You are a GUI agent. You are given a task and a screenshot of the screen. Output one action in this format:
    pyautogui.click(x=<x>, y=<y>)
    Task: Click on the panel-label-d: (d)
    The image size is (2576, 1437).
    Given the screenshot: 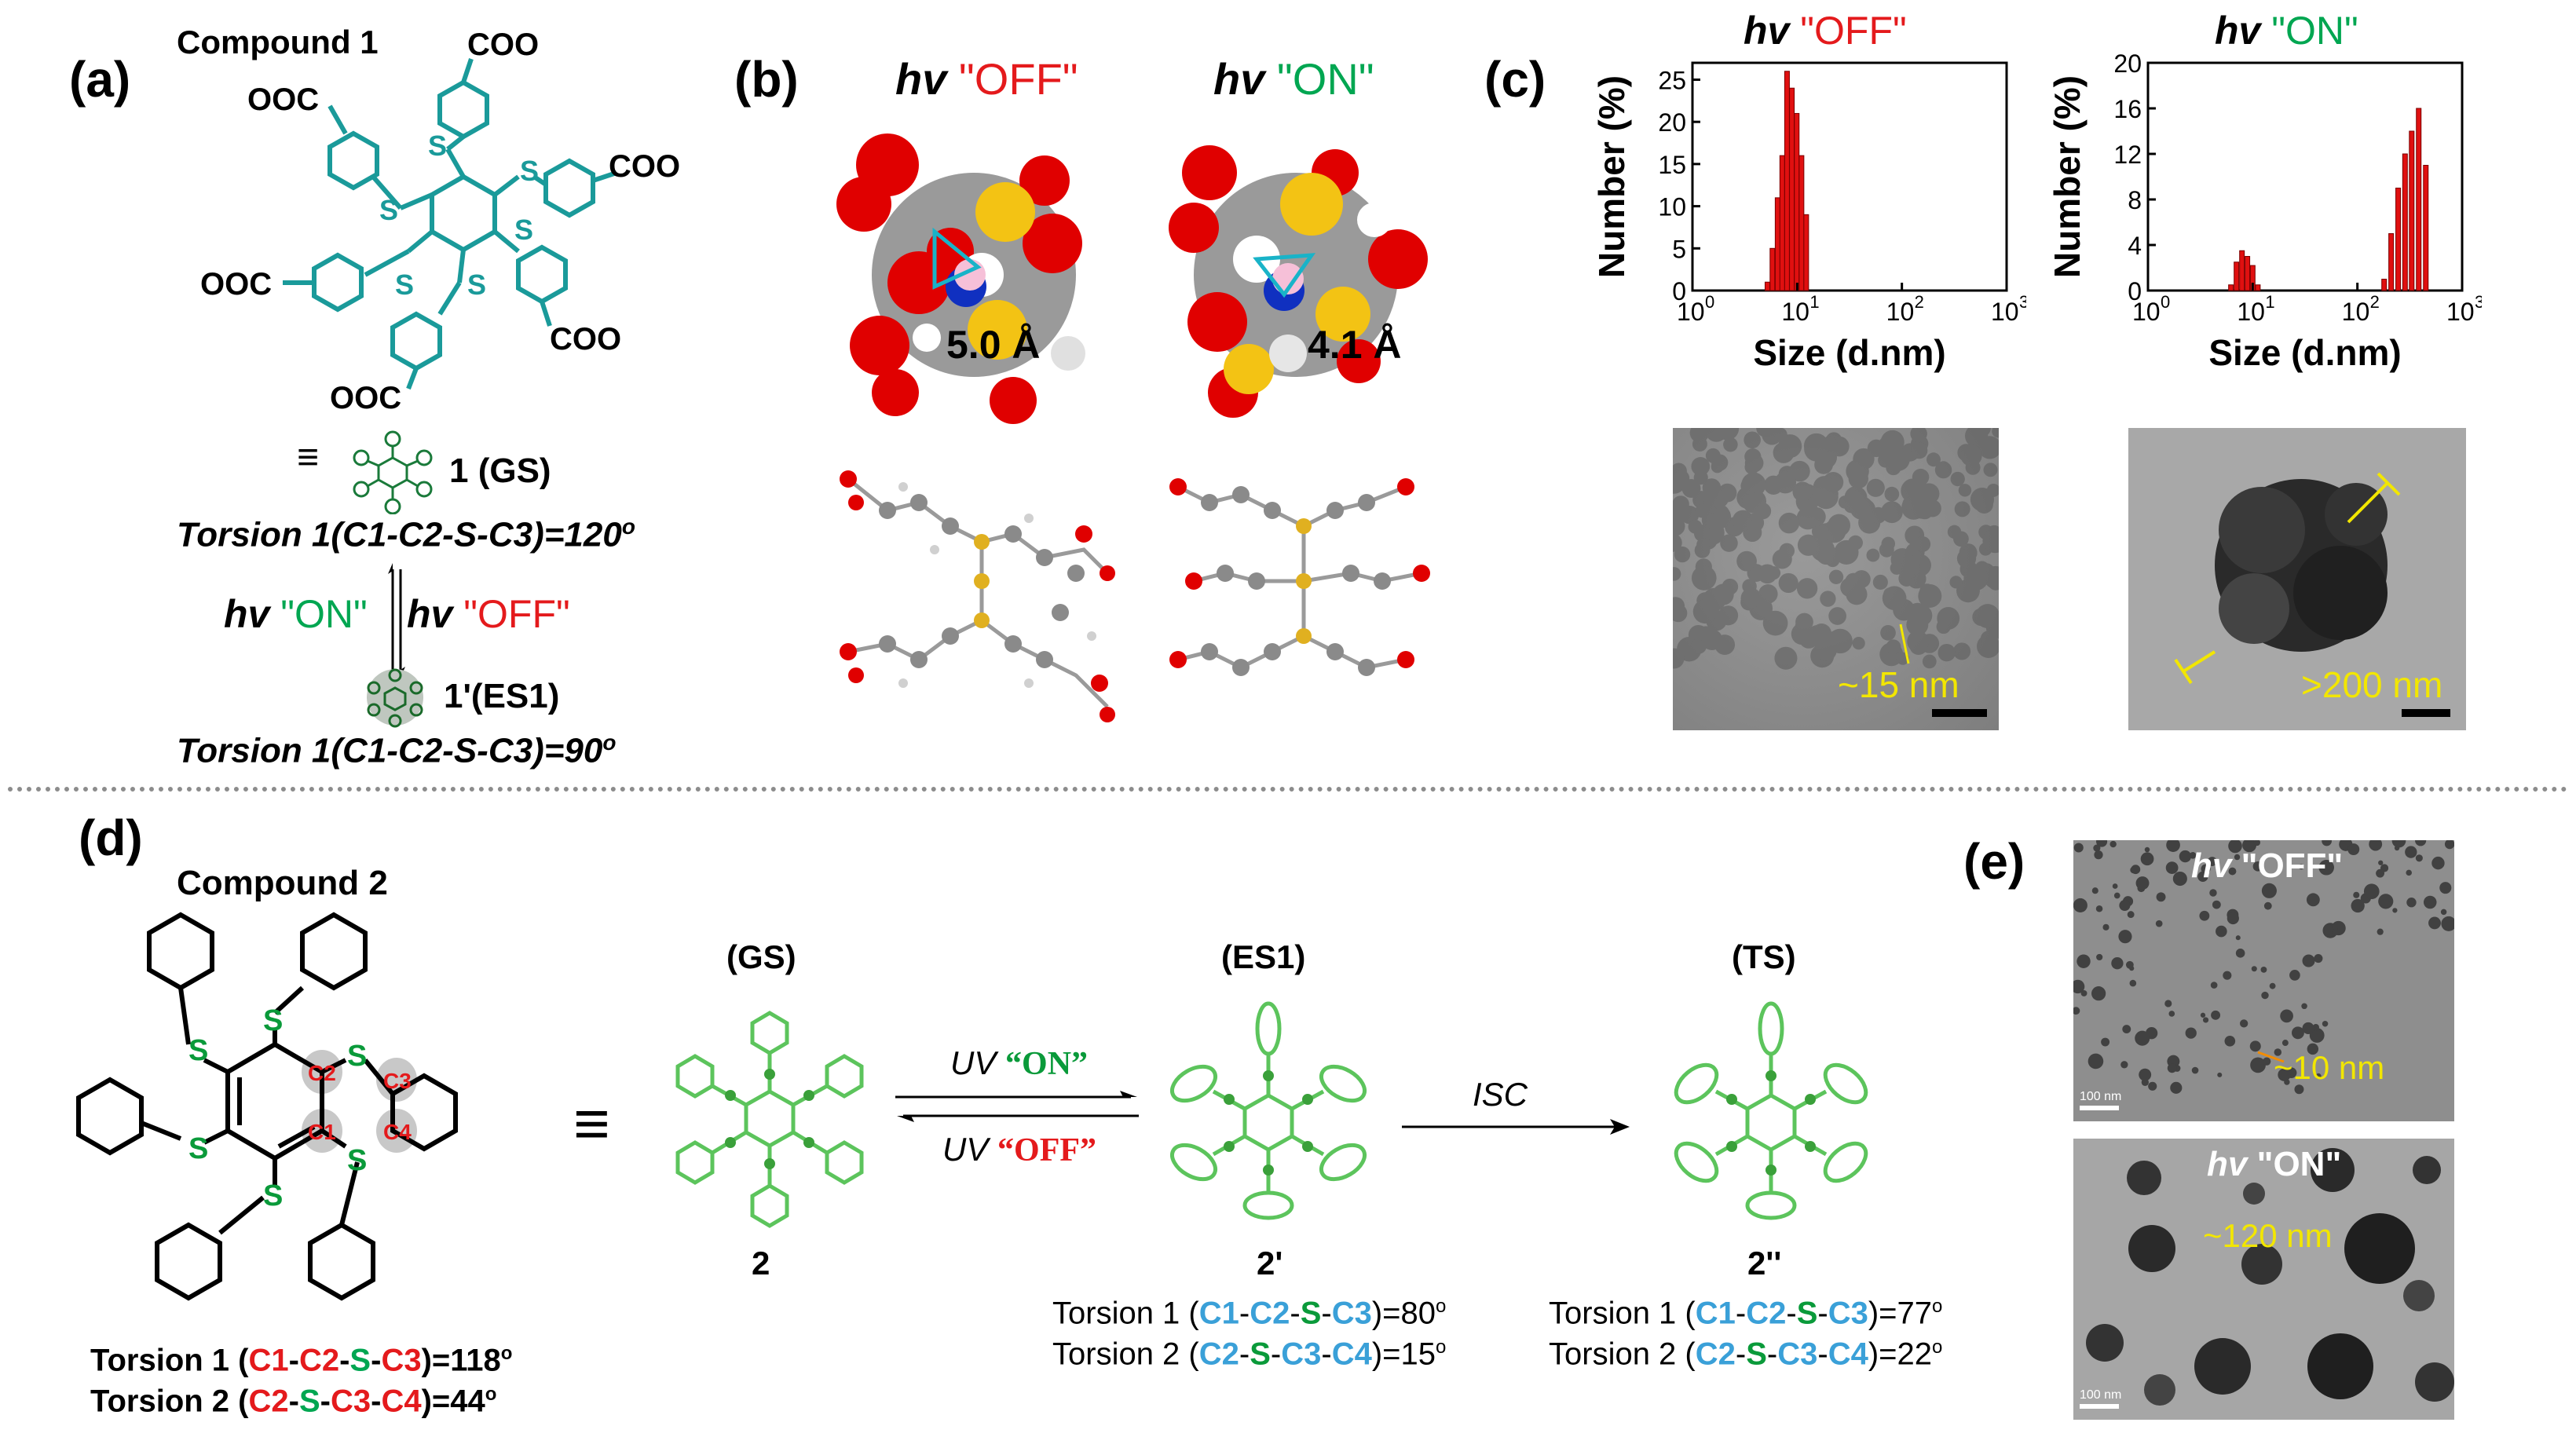 What is the action you would take?
    pyautogui.click(x=111, y=838)
    